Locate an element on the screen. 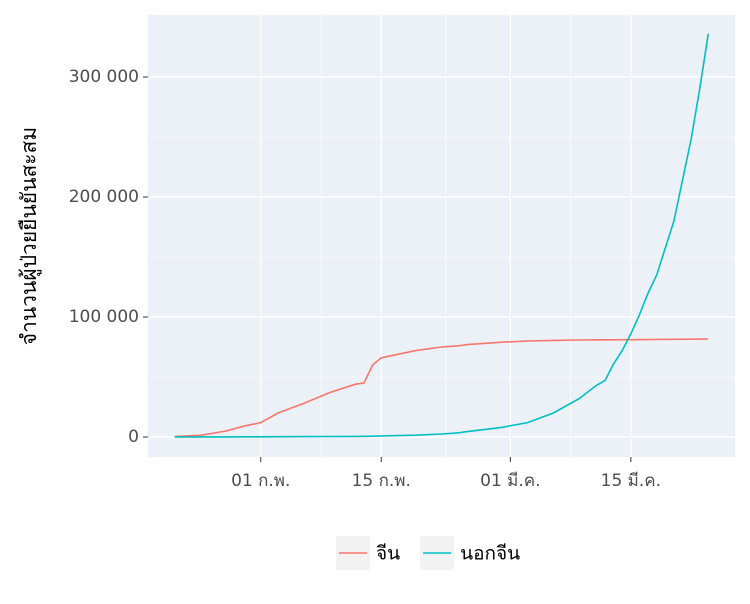  x-tick-label: 01 มี.ค. is located at coordinates (510, 481).